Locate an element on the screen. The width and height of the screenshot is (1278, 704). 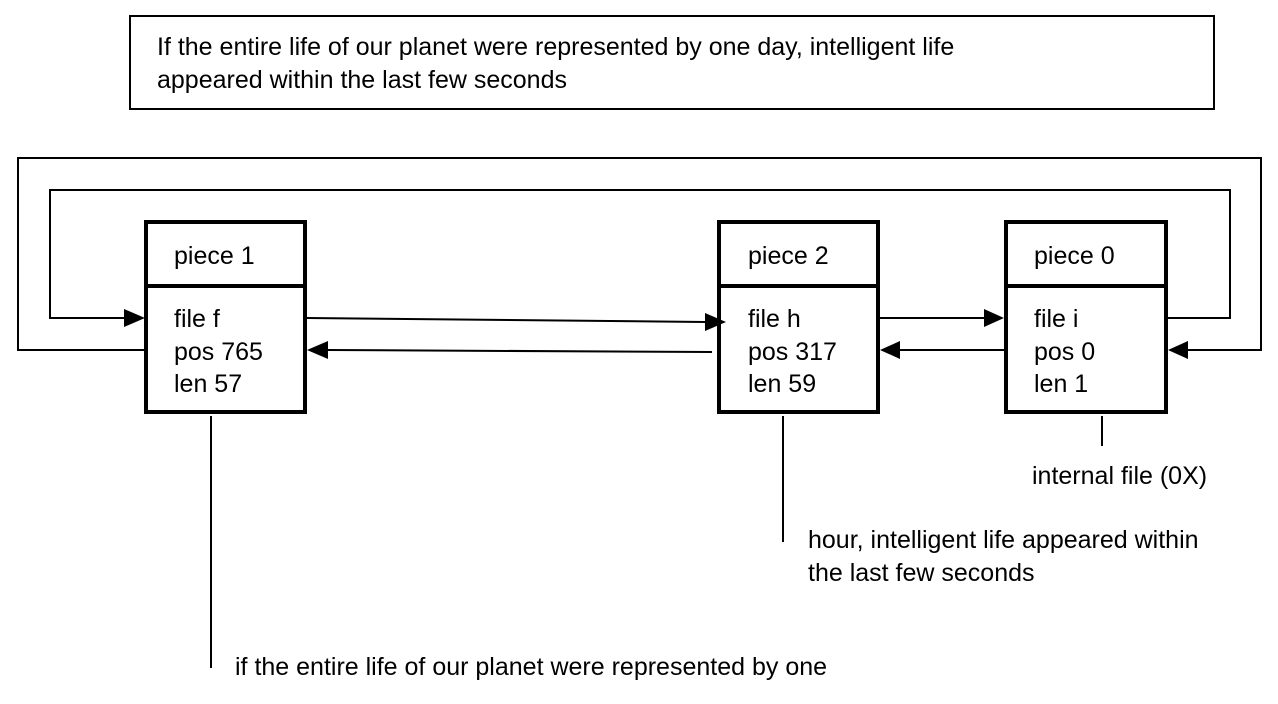
internal-file-annotation: internal file (0X) is located at coordinates (1119, 476).